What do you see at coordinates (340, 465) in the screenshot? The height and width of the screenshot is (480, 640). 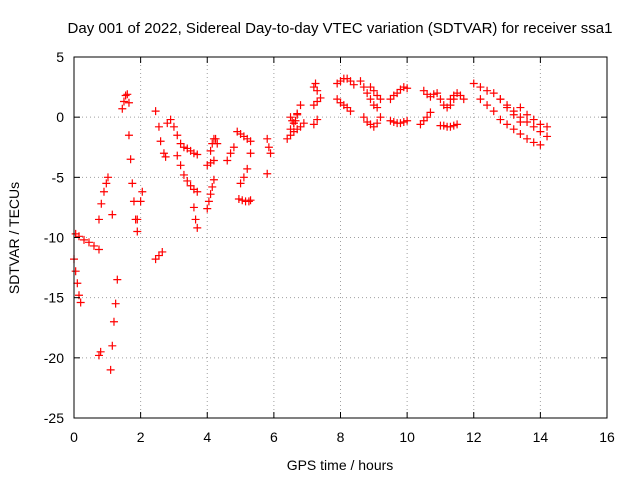 I see `x-axis-label: GPS time / hours` at bounding box center [340, 465].